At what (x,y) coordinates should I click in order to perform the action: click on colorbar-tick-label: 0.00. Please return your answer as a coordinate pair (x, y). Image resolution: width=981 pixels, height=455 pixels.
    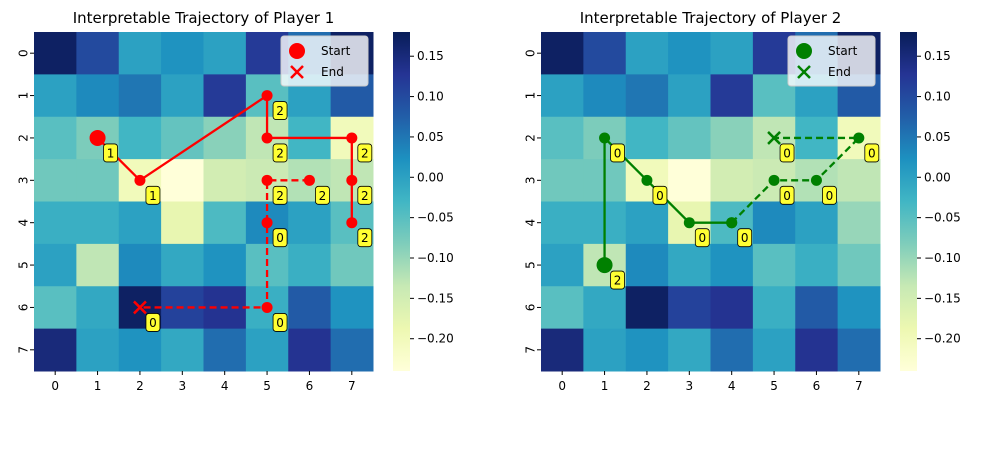
    Looking at the image, I should click on (937, 177).